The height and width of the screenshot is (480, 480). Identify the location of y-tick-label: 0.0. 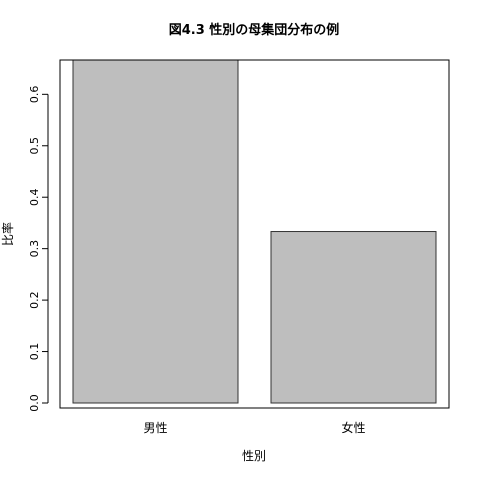
(34, 403).